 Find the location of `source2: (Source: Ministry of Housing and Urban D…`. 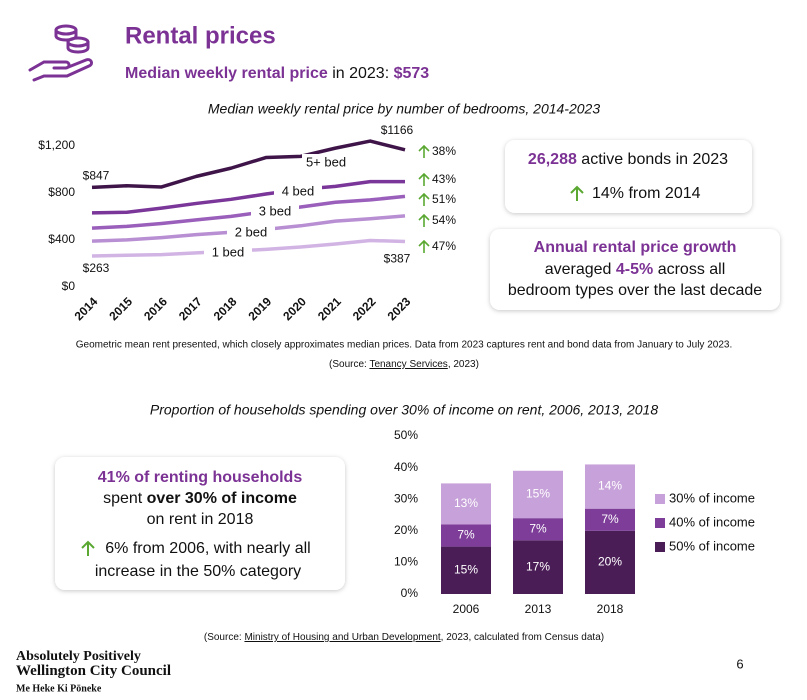

source2: (Source: Ministry of Housing and Urban D… is located at coordinates (404, 637).